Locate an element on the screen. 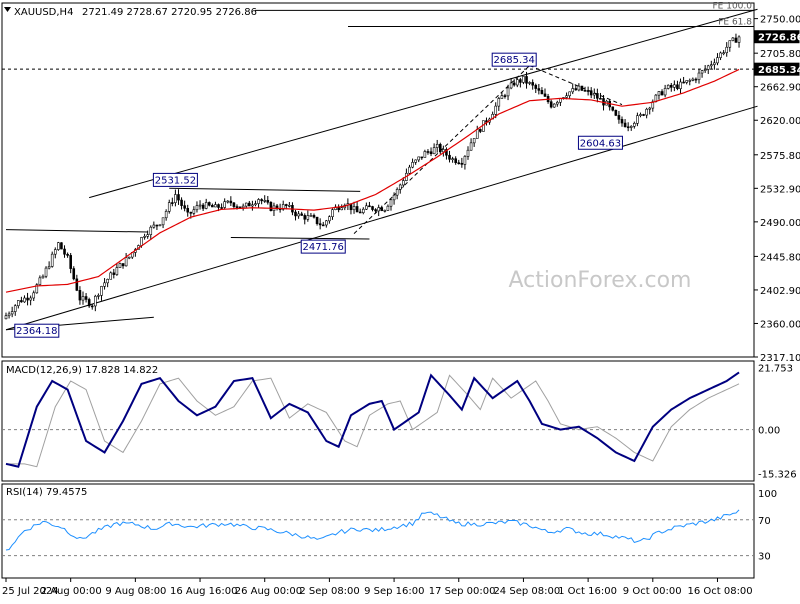 This screenshot has height=604, width=800. price-tick-label: 2360.00 is located at coordinates (780, 324).